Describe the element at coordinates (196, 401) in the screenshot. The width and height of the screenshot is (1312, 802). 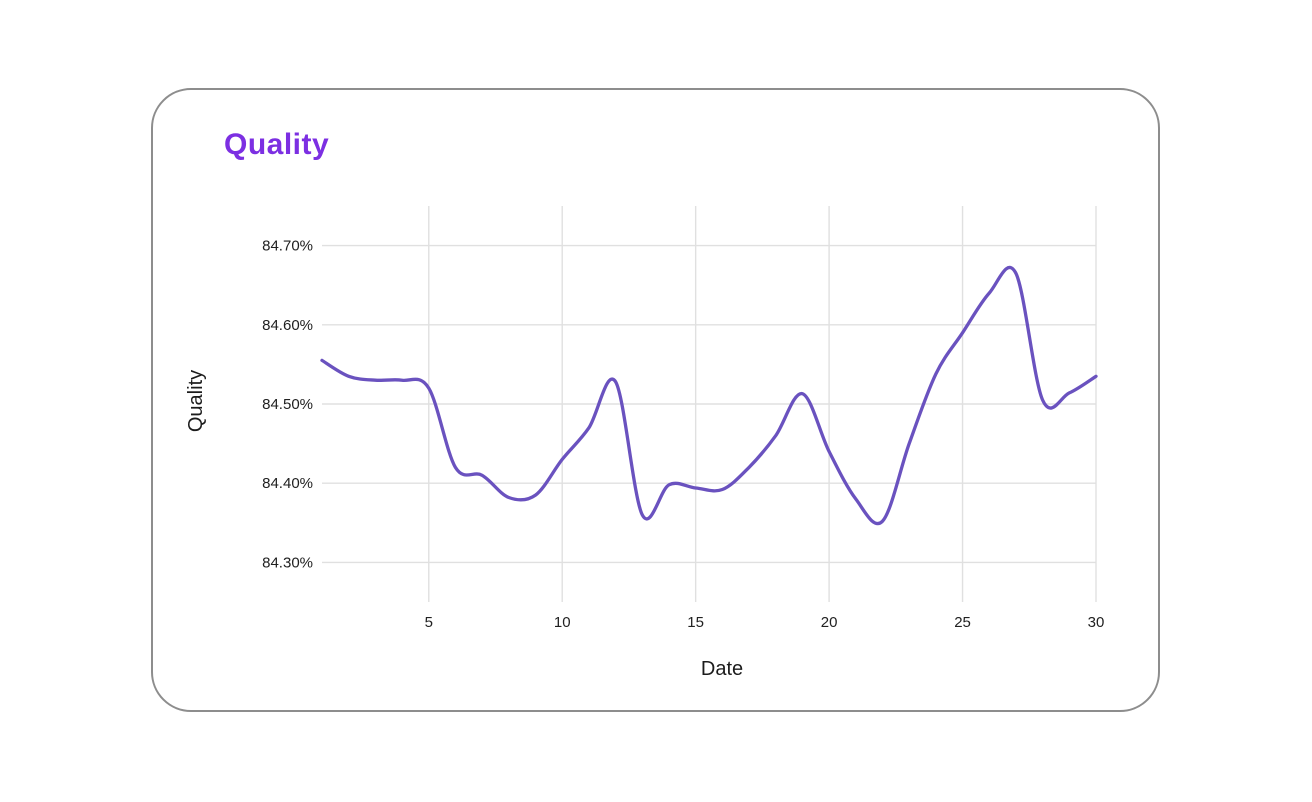
I see `y-axis-title: Quality` at that location.